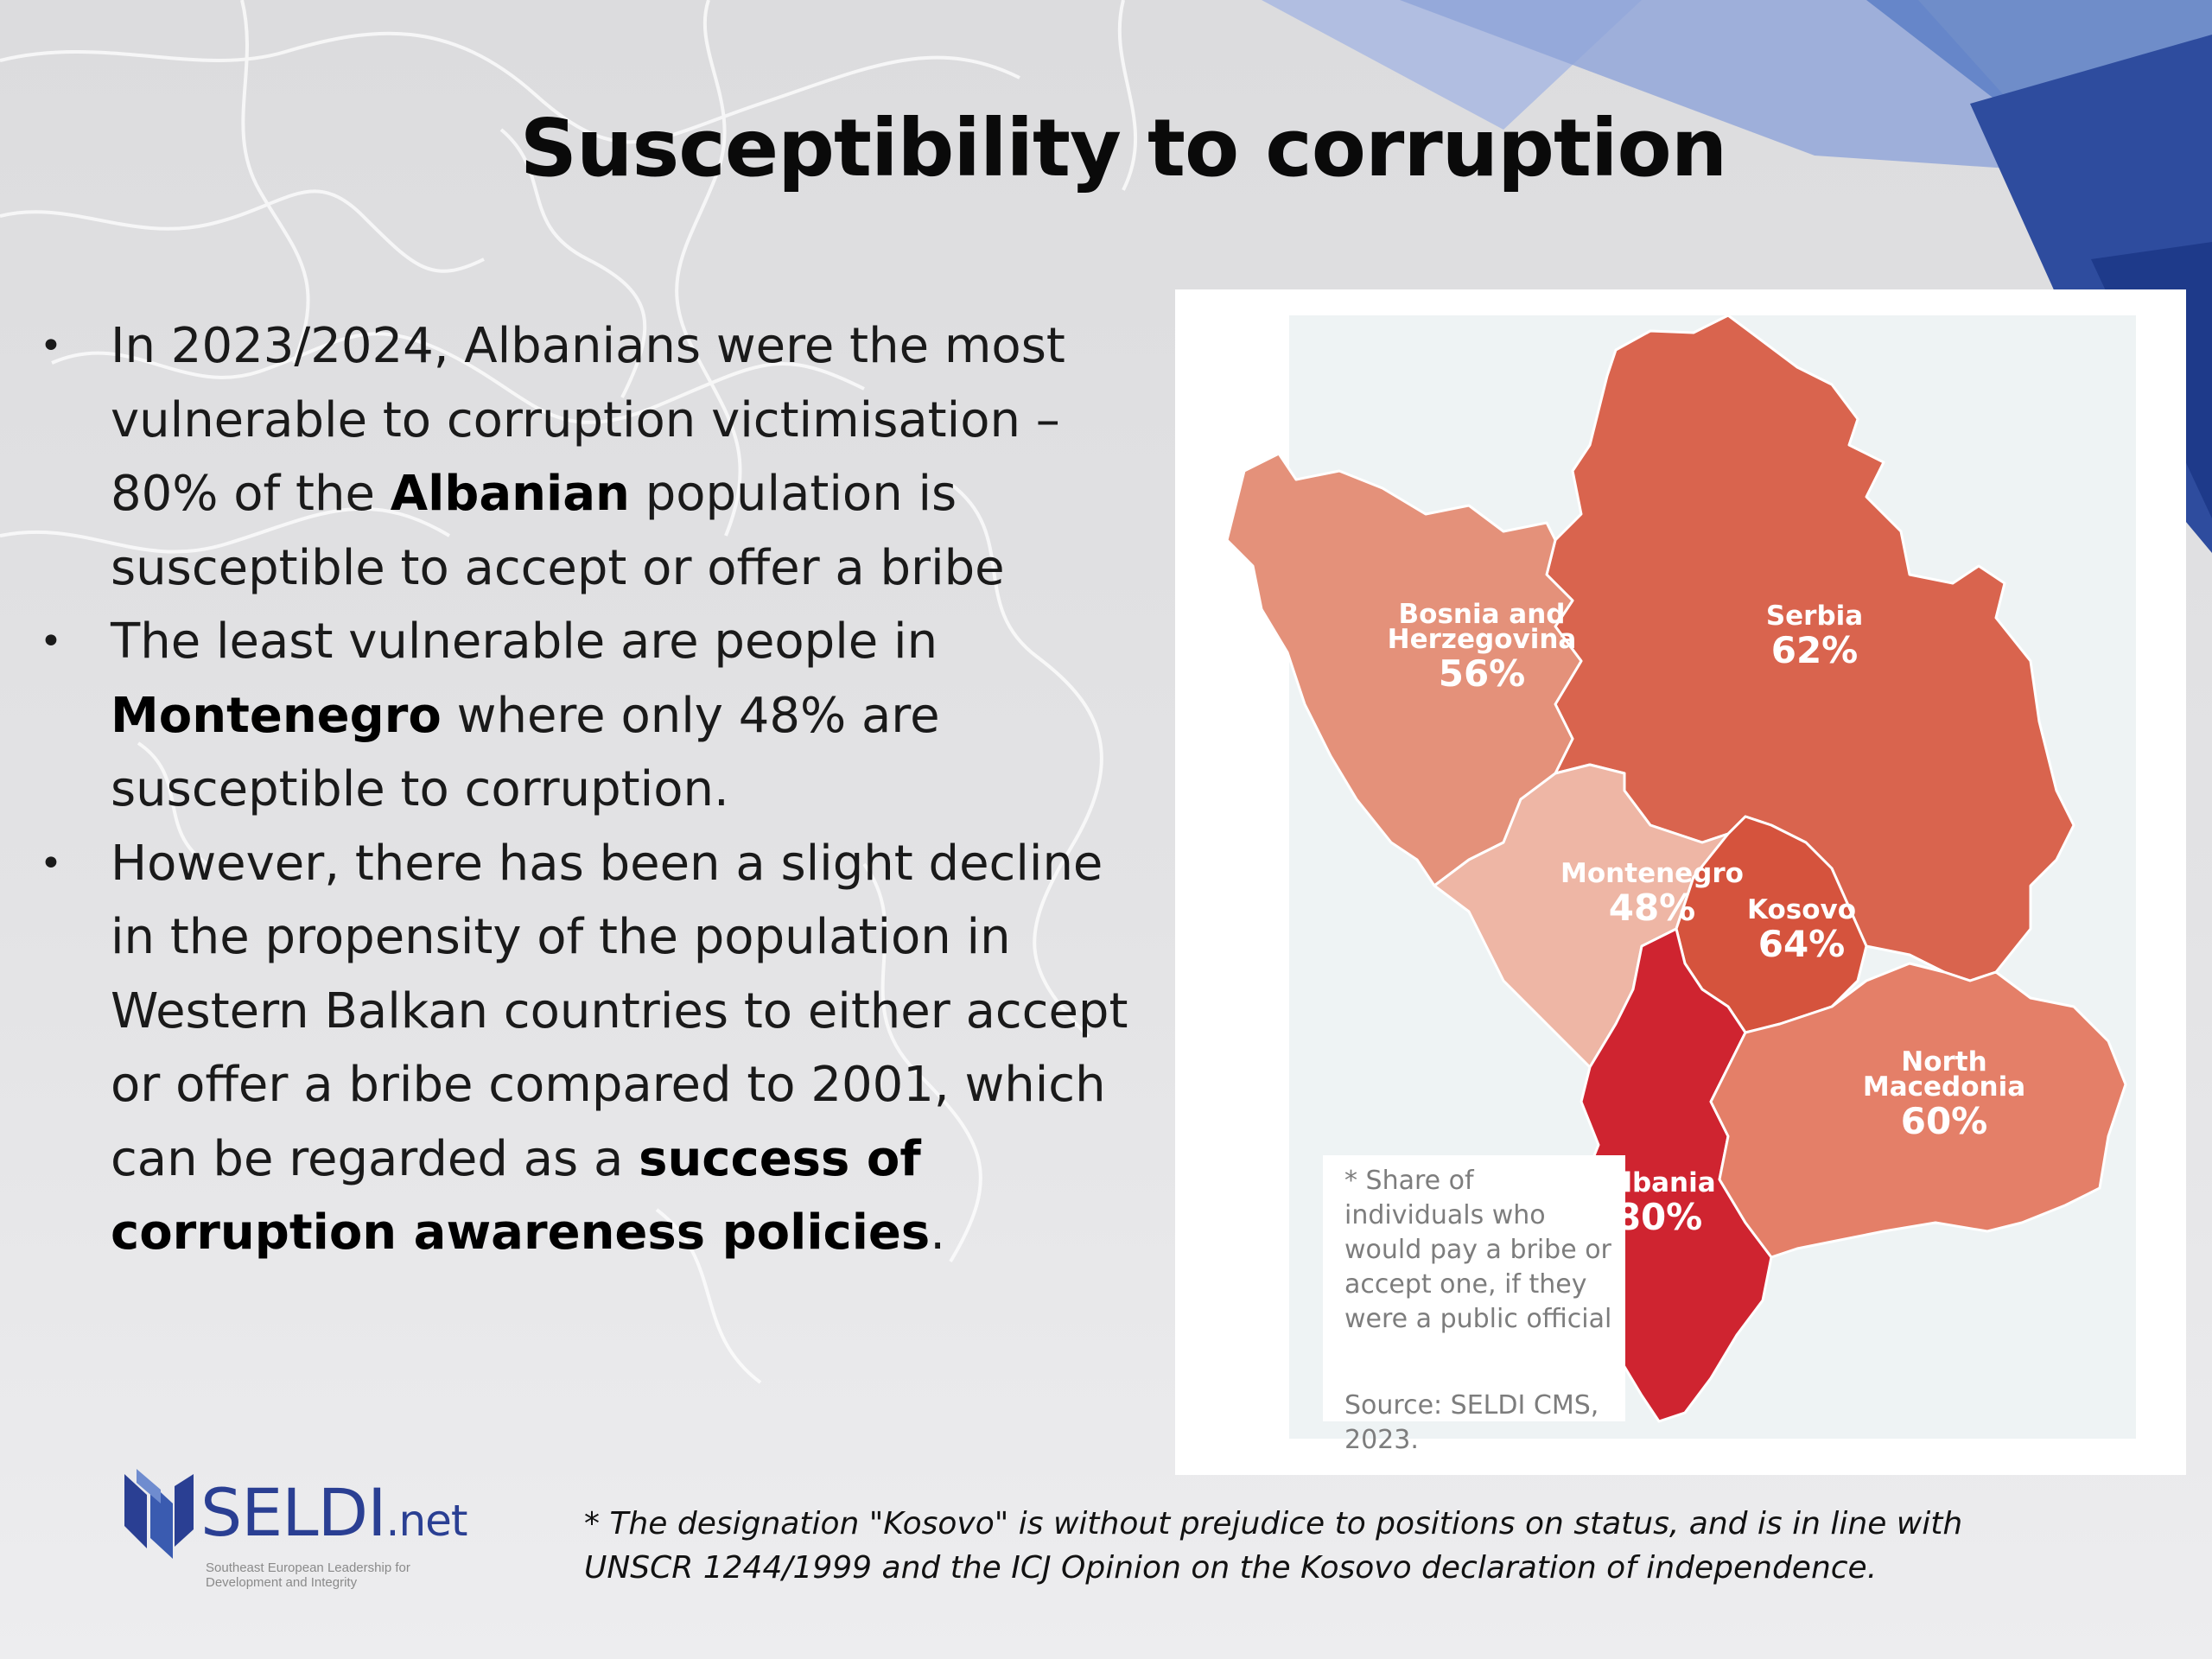 This screenshot has width=2212, height=1659. I want to click on label-north-macedonia: North Macedonia 60%, so click(1944, 1094).